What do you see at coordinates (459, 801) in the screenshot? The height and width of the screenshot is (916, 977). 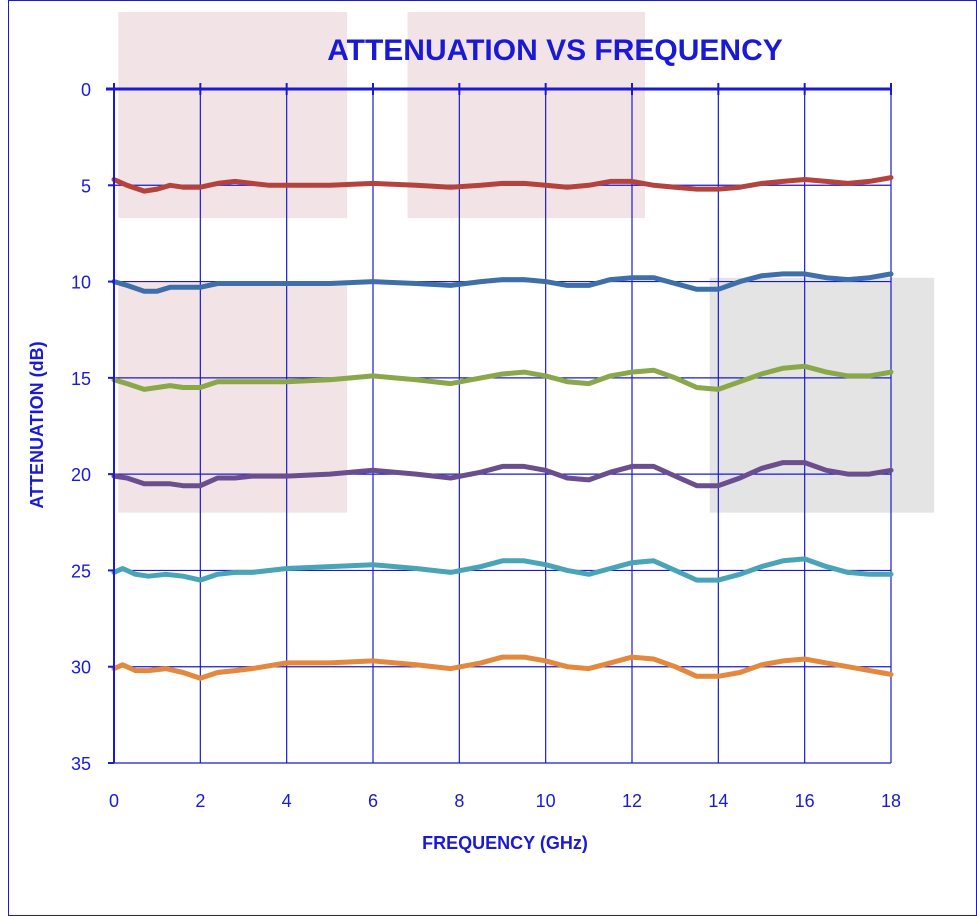 I see `x-tick-label: 8` at bounding box center [459, 801].